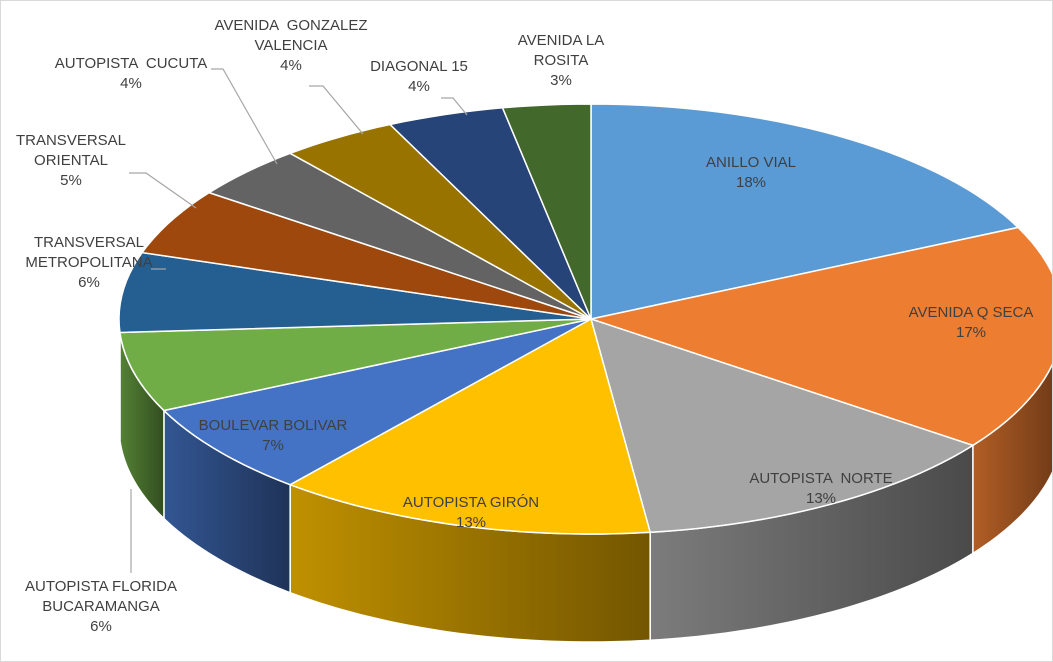 This screenshot has width=1053, height=662. I want to click on category-label: AUTOPISTA CUCUTA, so click(131, 63).